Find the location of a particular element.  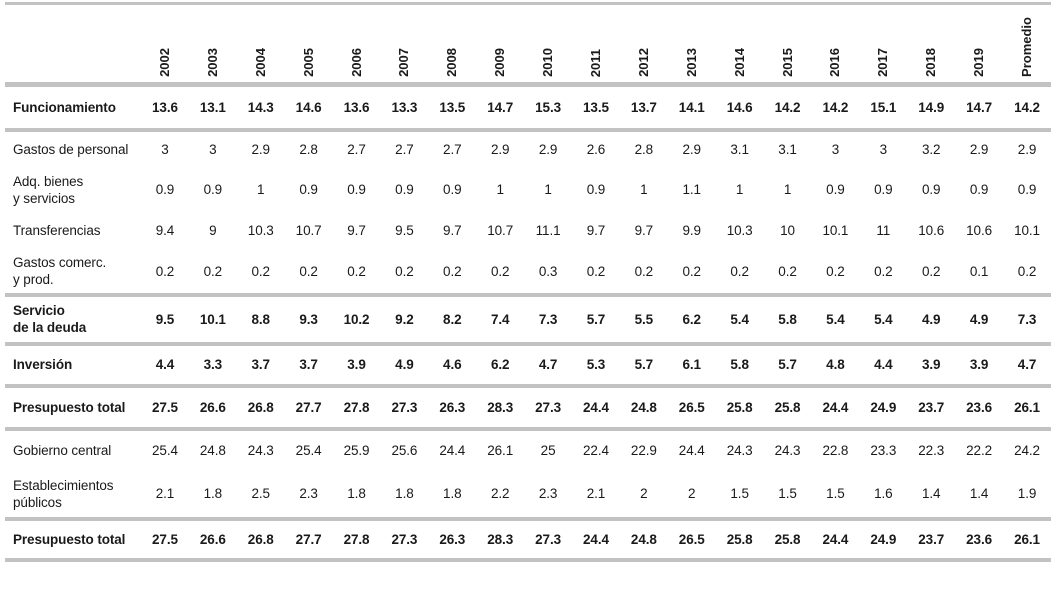

col-header-2016: 2016 is located at coordinates (835, 44).